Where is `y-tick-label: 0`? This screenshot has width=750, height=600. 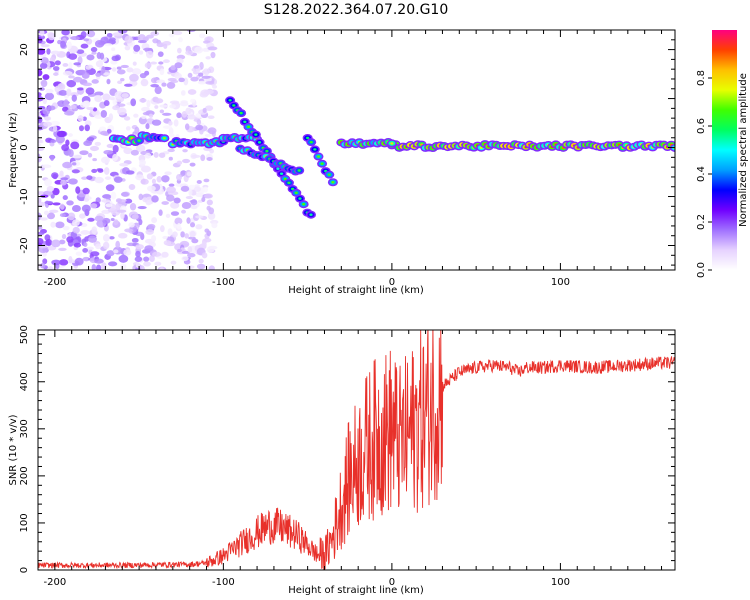
y-tick-label: 0 is located at coordinates (24, 570).